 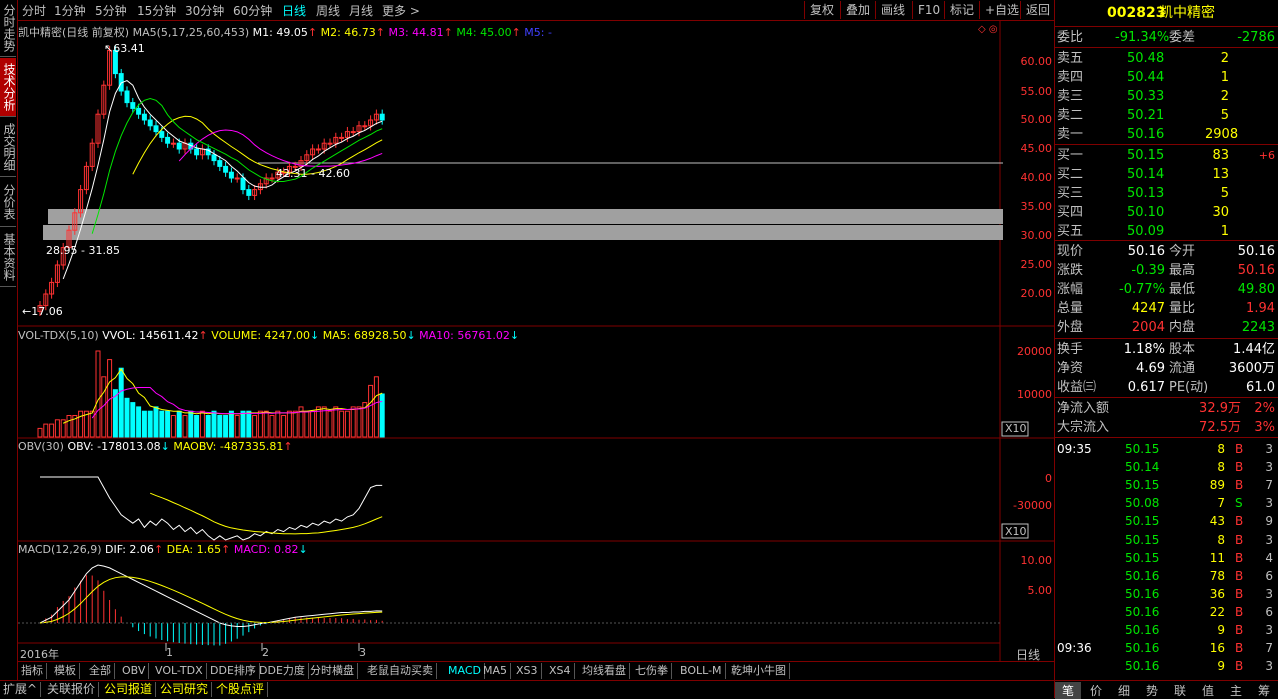 What do you see at coordinates (134, 671) in the screenshot?
I see `indicator-tab: OBV` at bounding box center [134, 671].